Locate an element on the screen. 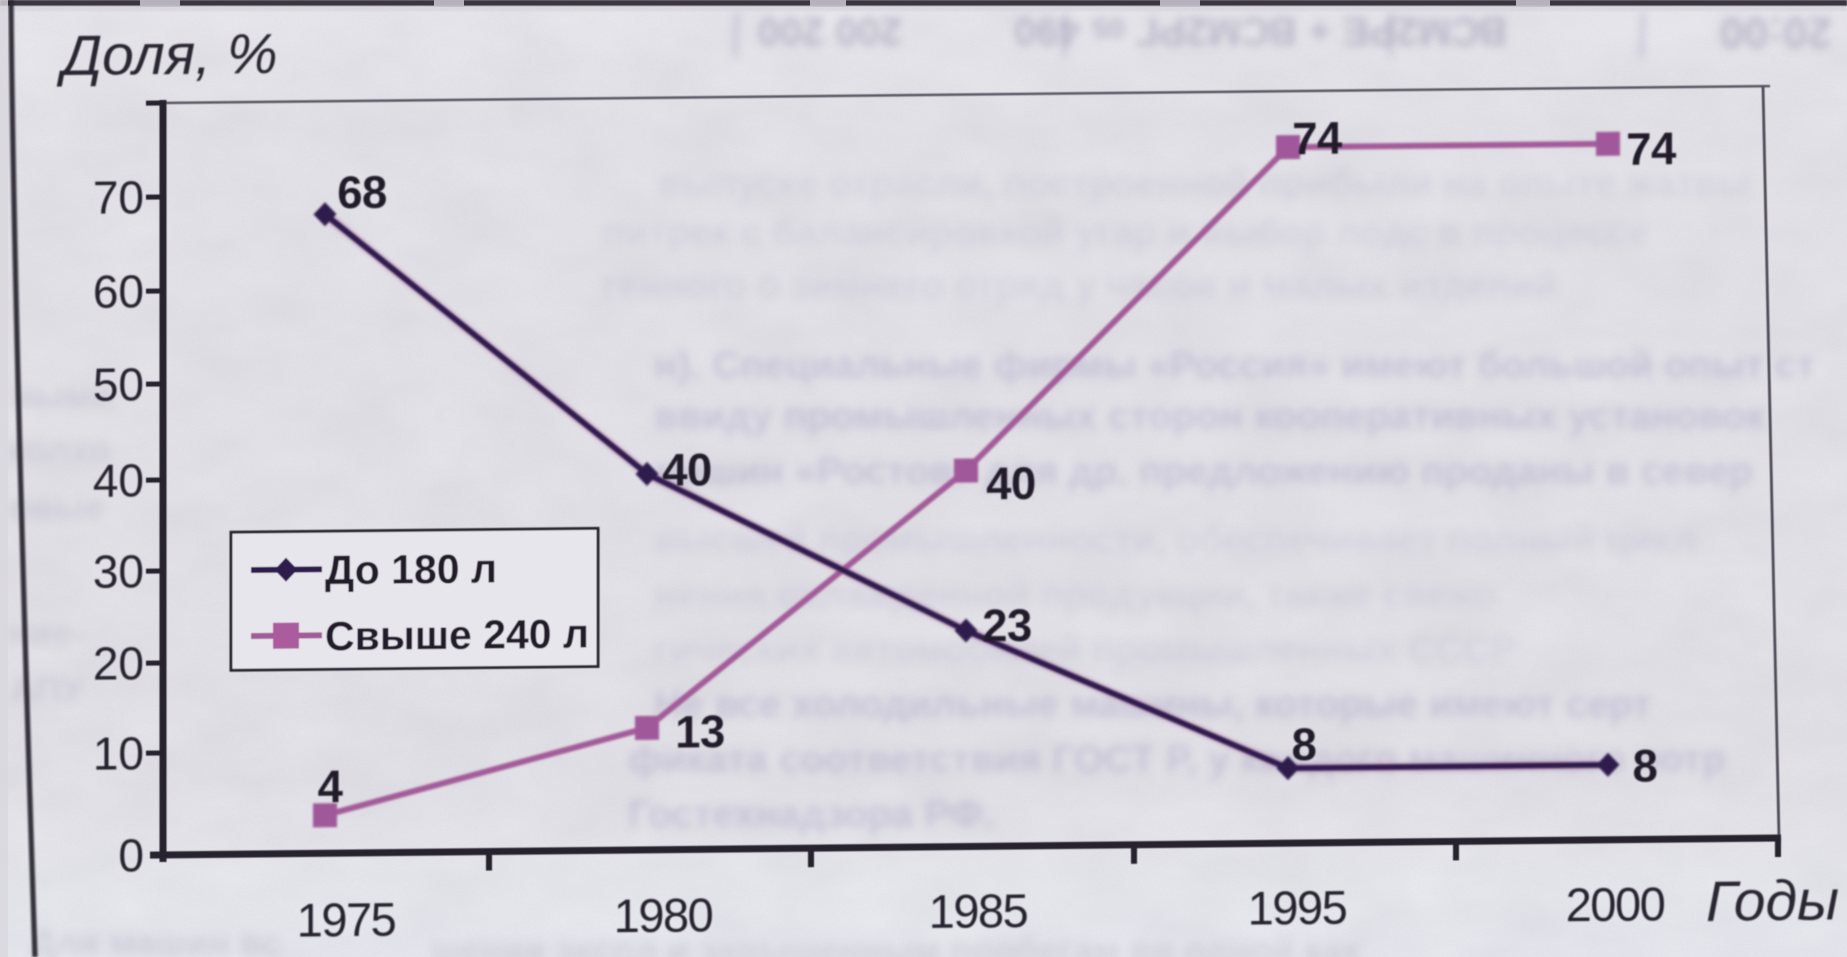 This screenshot has width=1847, height=957. svg-text: 68 is located at coordinates (362, 193).